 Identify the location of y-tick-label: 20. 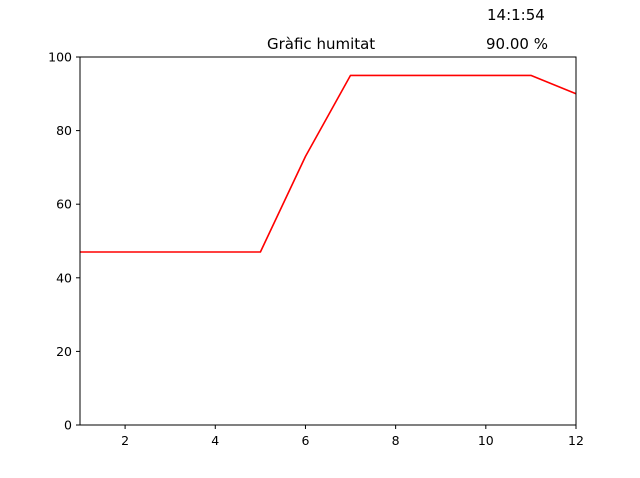
(64, 351).